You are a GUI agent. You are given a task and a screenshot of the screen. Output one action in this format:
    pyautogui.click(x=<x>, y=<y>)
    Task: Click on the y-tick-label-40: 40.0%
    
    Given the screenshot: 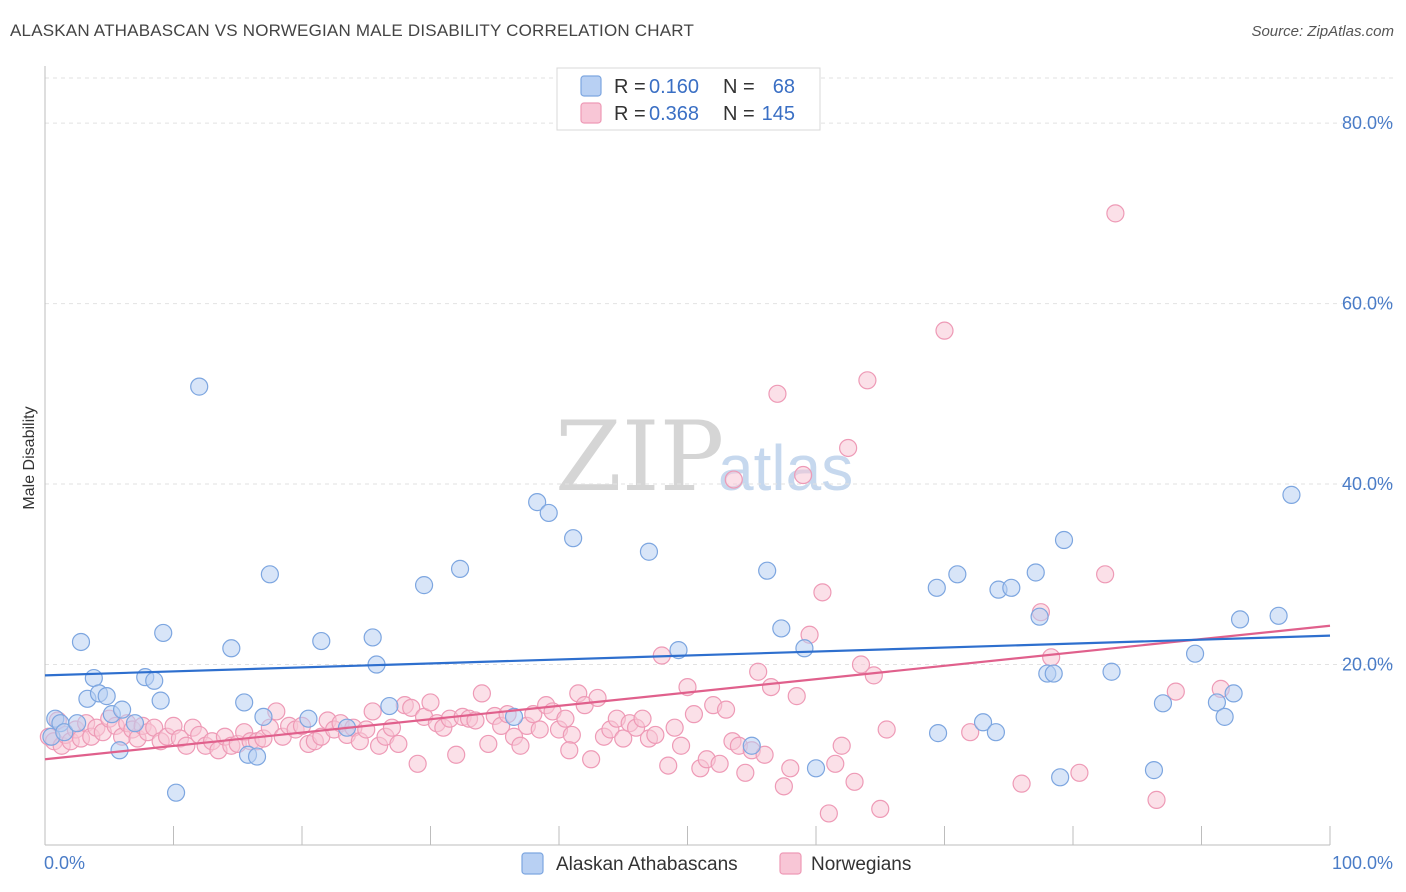 What is the action you would take?
    pyautogui.click(x=1367, y=484)
    